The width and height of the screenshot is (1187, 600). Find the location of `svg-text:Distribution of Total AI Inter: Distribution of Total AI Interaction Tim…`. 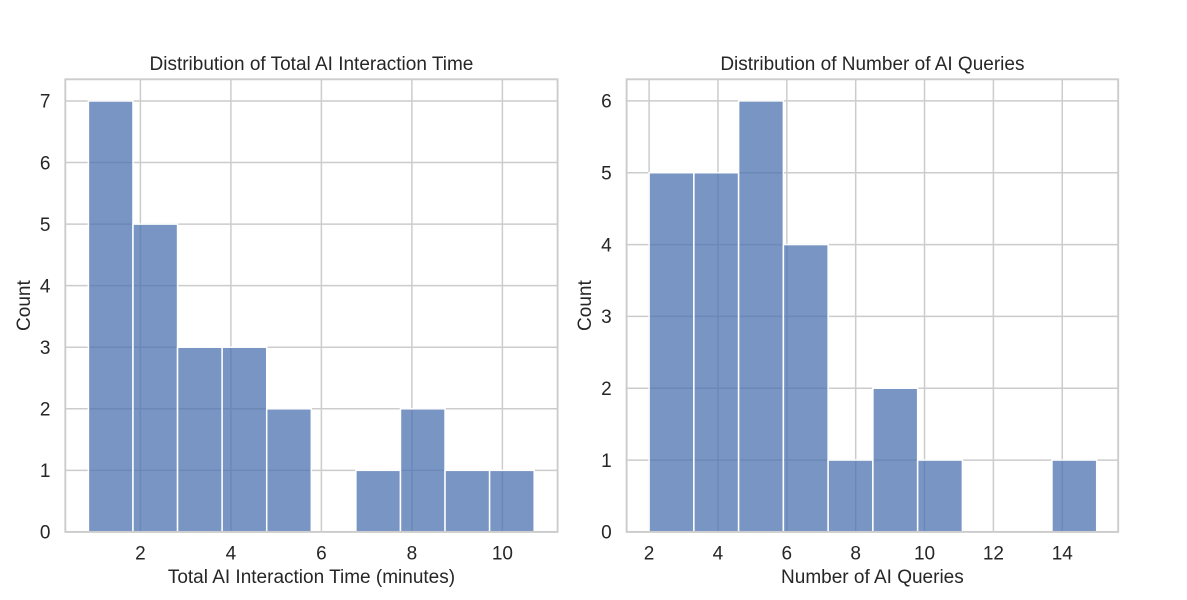

svg-text:Distribution of Total AI Inter: Distribution of Total AI Interaction Tim… is located at coordinates (312, 64).